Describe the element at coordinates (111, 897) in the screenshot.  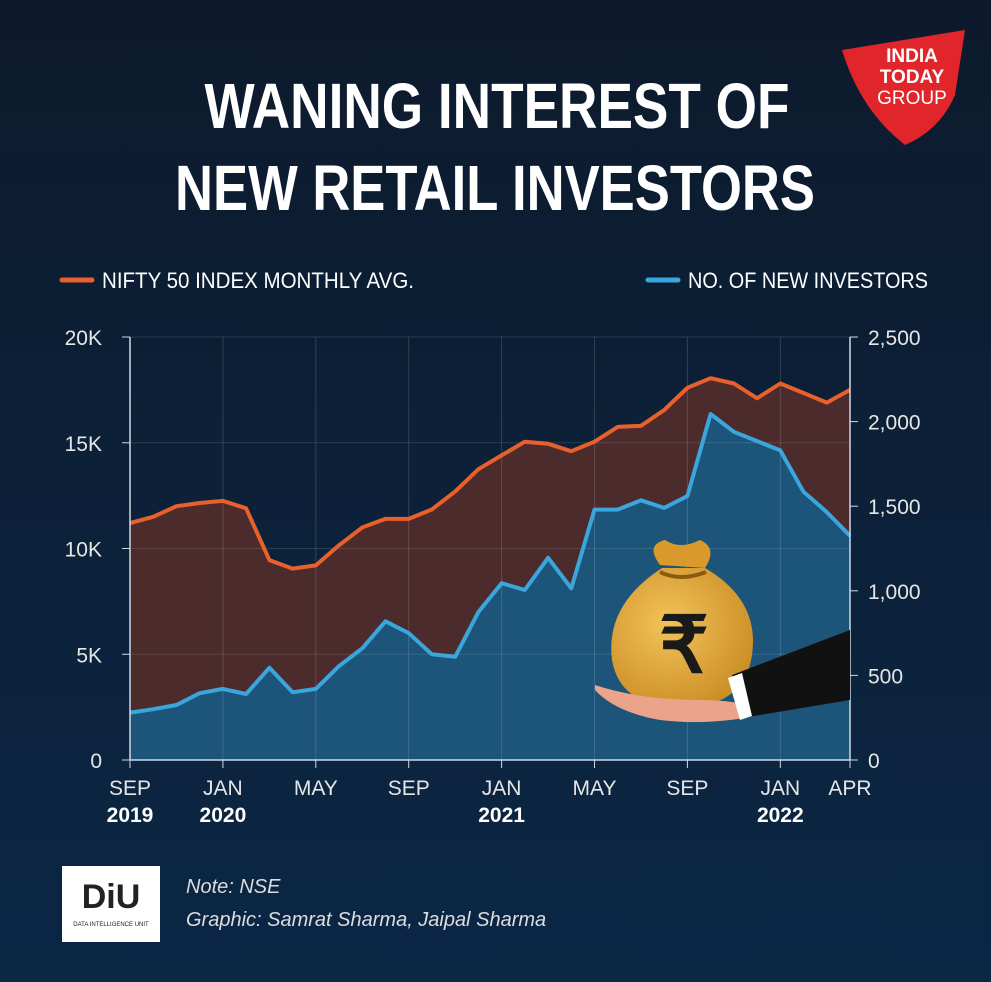
I see `diu-logo: DiU` at that location.